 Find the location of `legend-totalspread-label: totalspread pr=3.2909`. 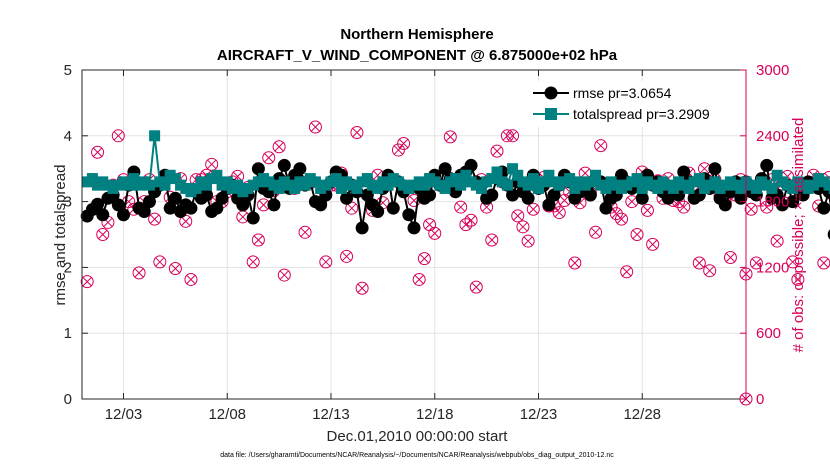

legend-totalspread-label: totalspread pr=3.2909 is located at coordinates (641, 114).